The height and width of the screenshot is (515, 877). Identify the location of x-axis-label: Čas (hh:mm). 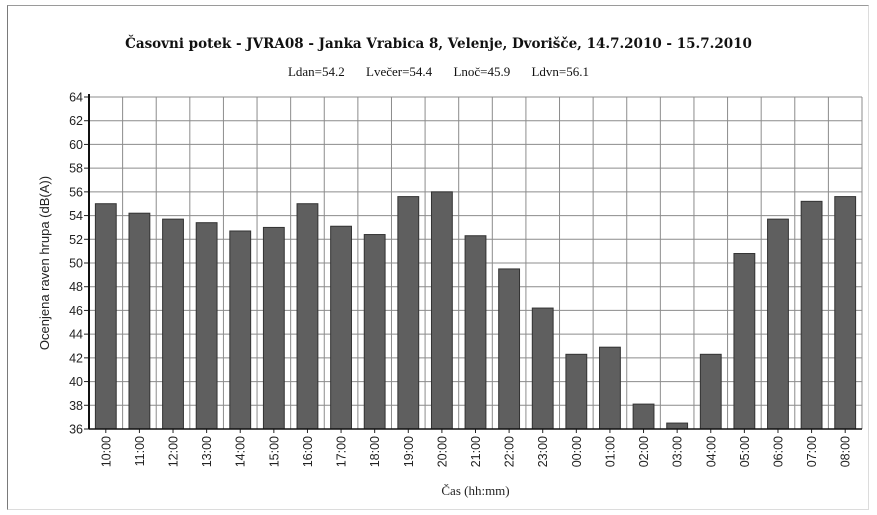
(475, 490).